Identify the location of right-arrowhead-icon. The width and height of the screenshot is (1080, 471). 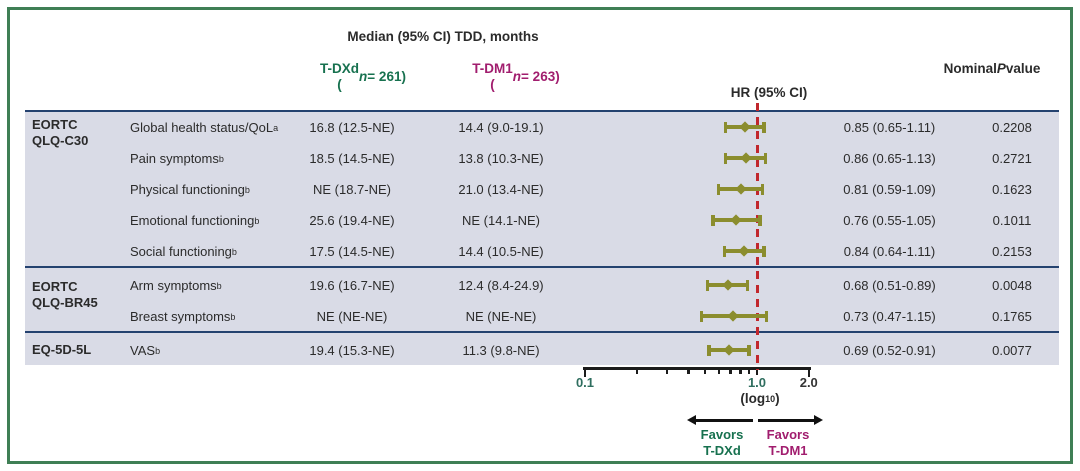
(818, 420).